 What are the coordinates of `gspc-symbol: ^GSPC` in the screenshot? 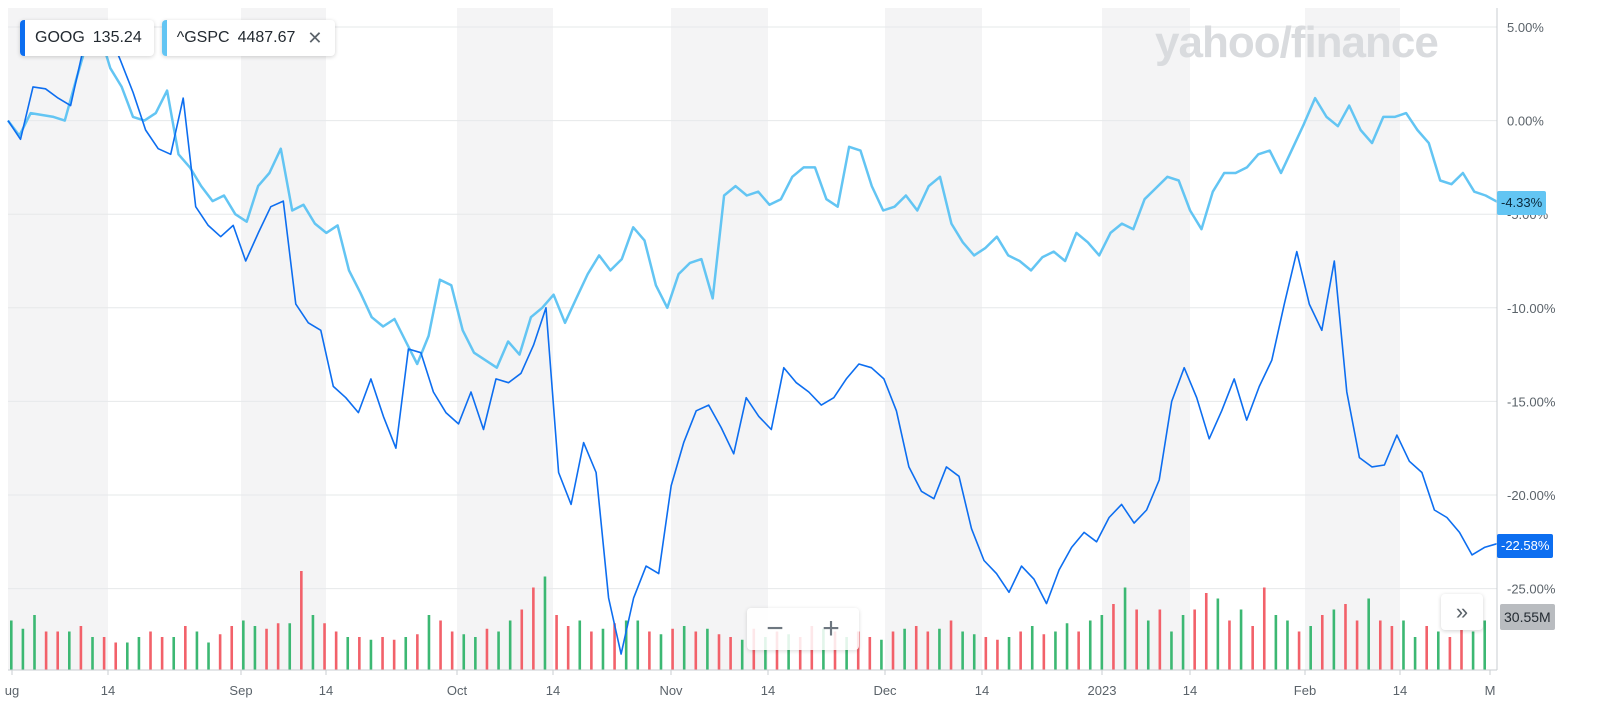 It's located at (203, 37).